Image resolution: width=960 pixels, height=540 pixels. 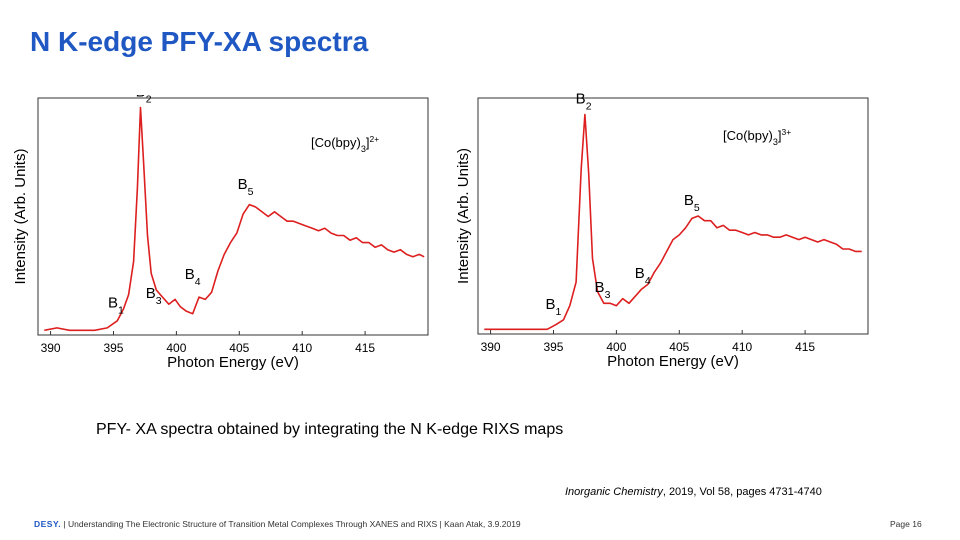 What do you see at coordinates (345, 144) in the screenshot?
I see `compound-label: [Co(bpy)3]2+` at bounding box center [345, 144].